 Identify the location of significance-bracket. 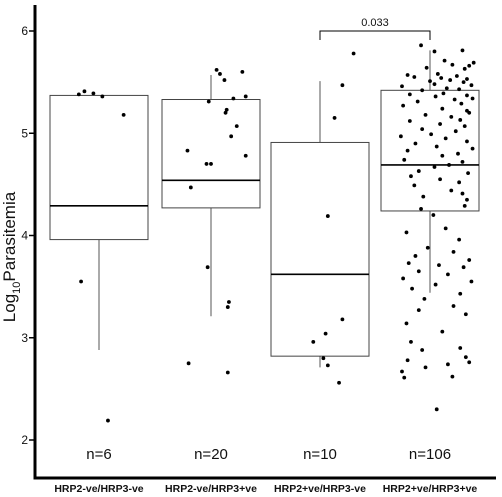
(375, 35).